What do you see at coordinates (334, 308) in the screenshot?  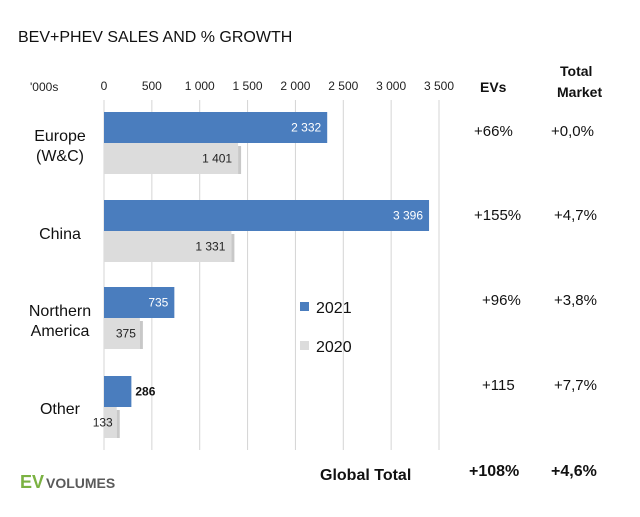 I see `legend-label-2021: 2021` at bounding box center [334, 308].